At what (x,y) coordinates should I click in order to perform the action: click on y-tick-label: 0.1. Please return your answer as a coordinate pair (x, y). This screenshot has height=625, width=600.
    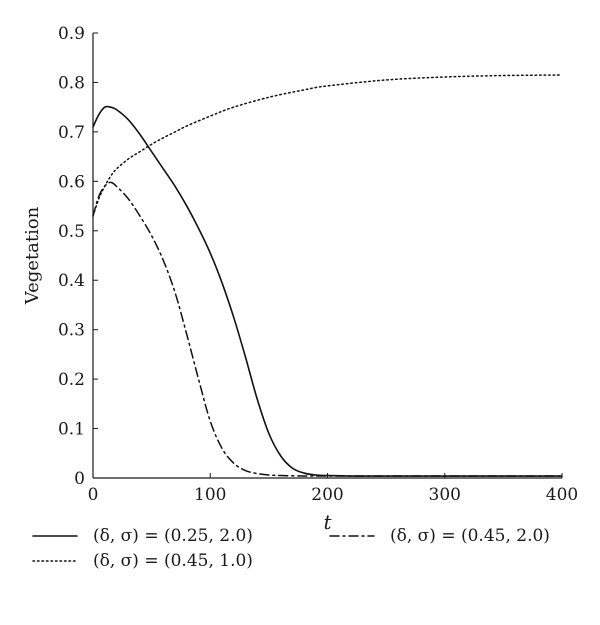
    Looking at the image, I should click on (71, 430).